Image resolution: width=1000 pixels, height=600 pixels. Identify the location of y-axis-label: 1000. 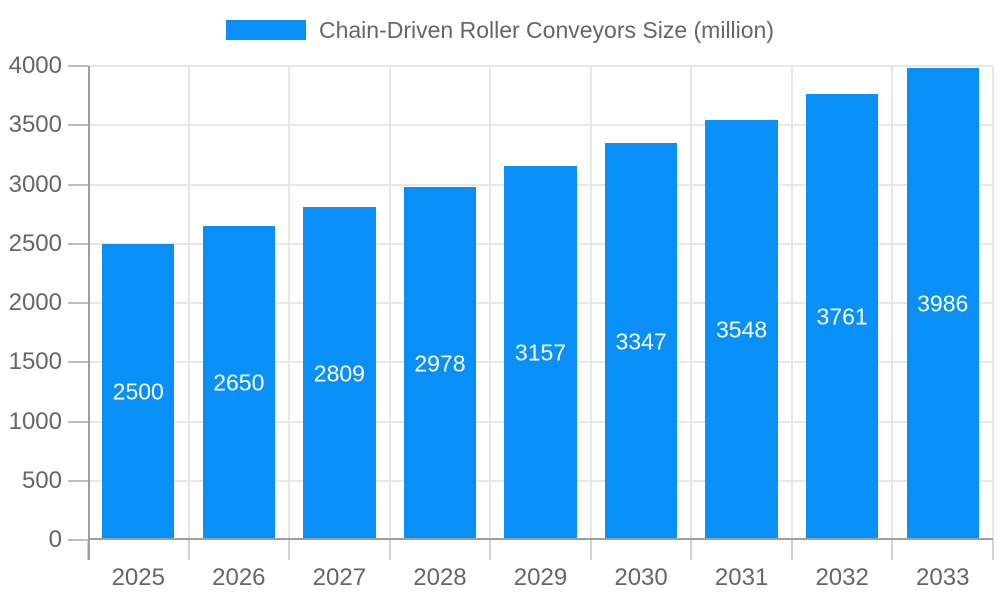
(35, 421).